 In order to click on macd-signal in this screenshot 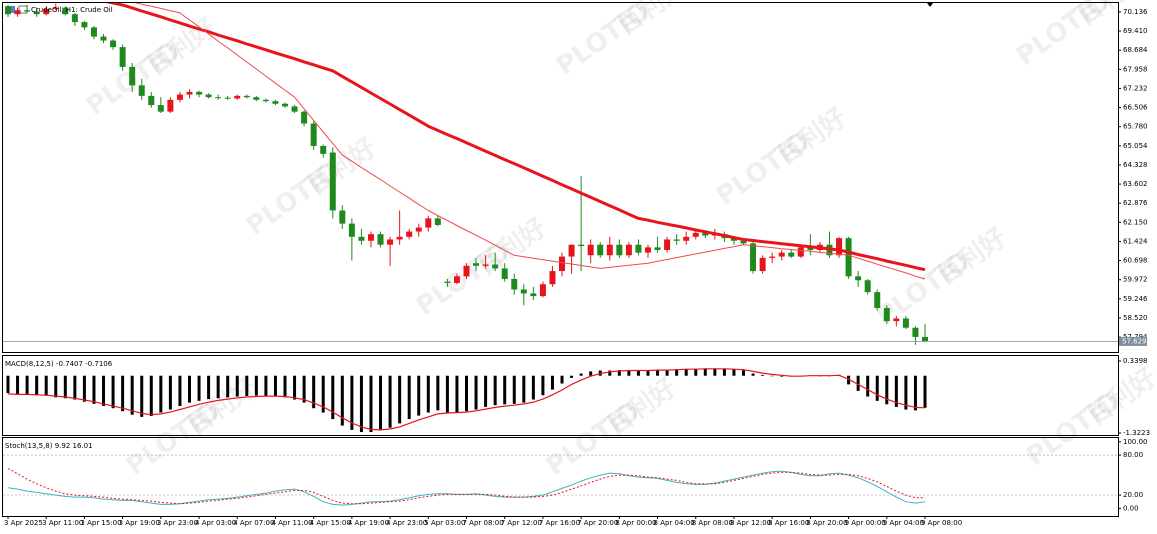, I will do `click(466, 399)`.